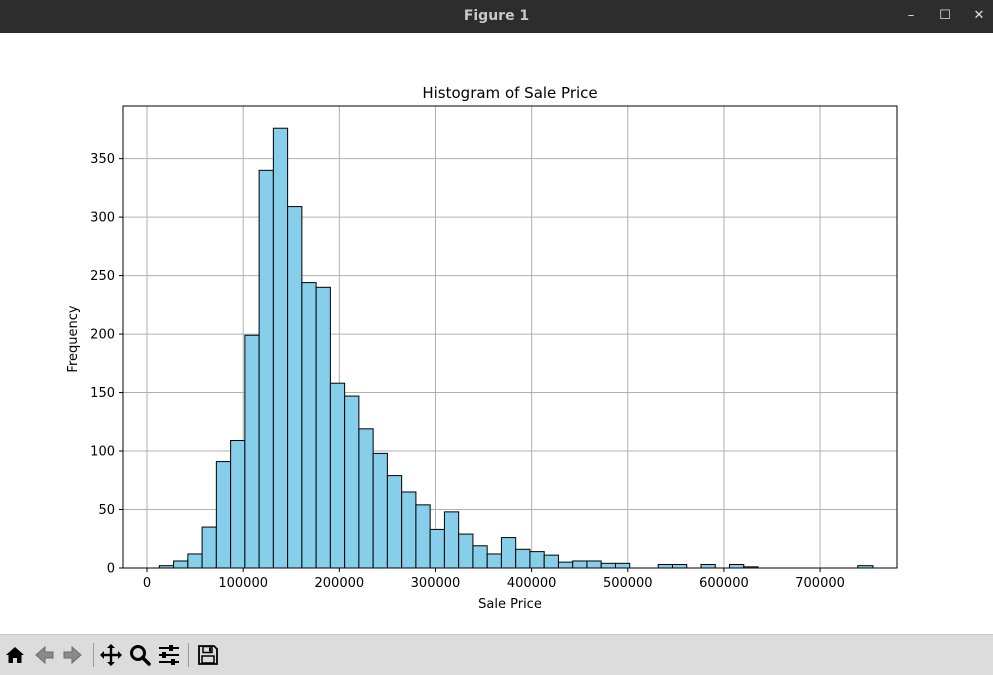  I want to click on configure-subplots-button, so click(169, 655).